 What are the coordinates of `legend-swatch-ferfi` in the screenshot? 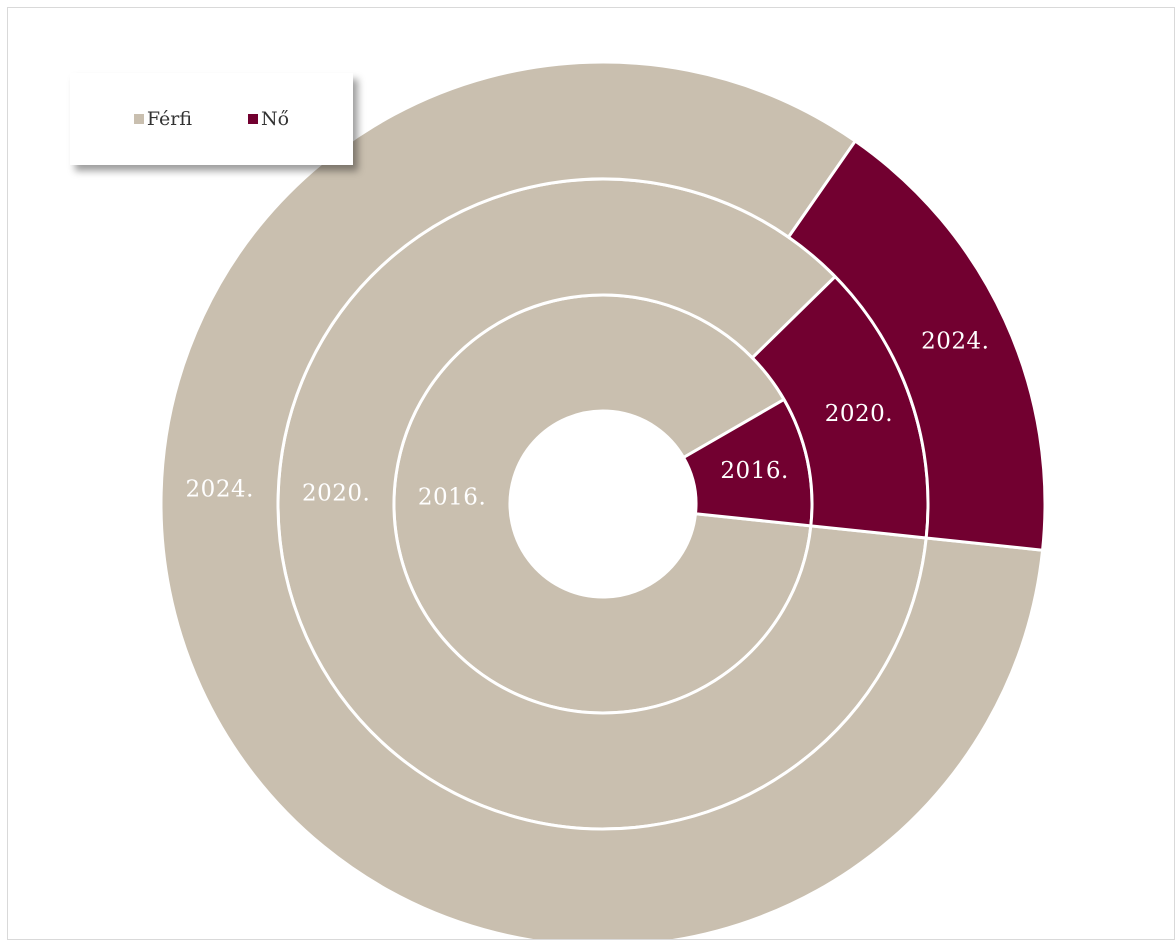 It's located at (138, 119).